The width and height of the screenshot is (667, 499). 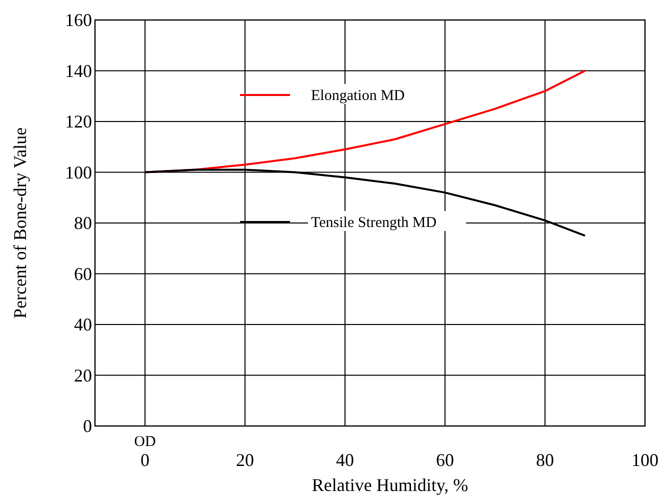 What do you see at coordinates (545, 460) in the screenshot?
I see `x-tick-label: 80` at bounding box center [545, 460].